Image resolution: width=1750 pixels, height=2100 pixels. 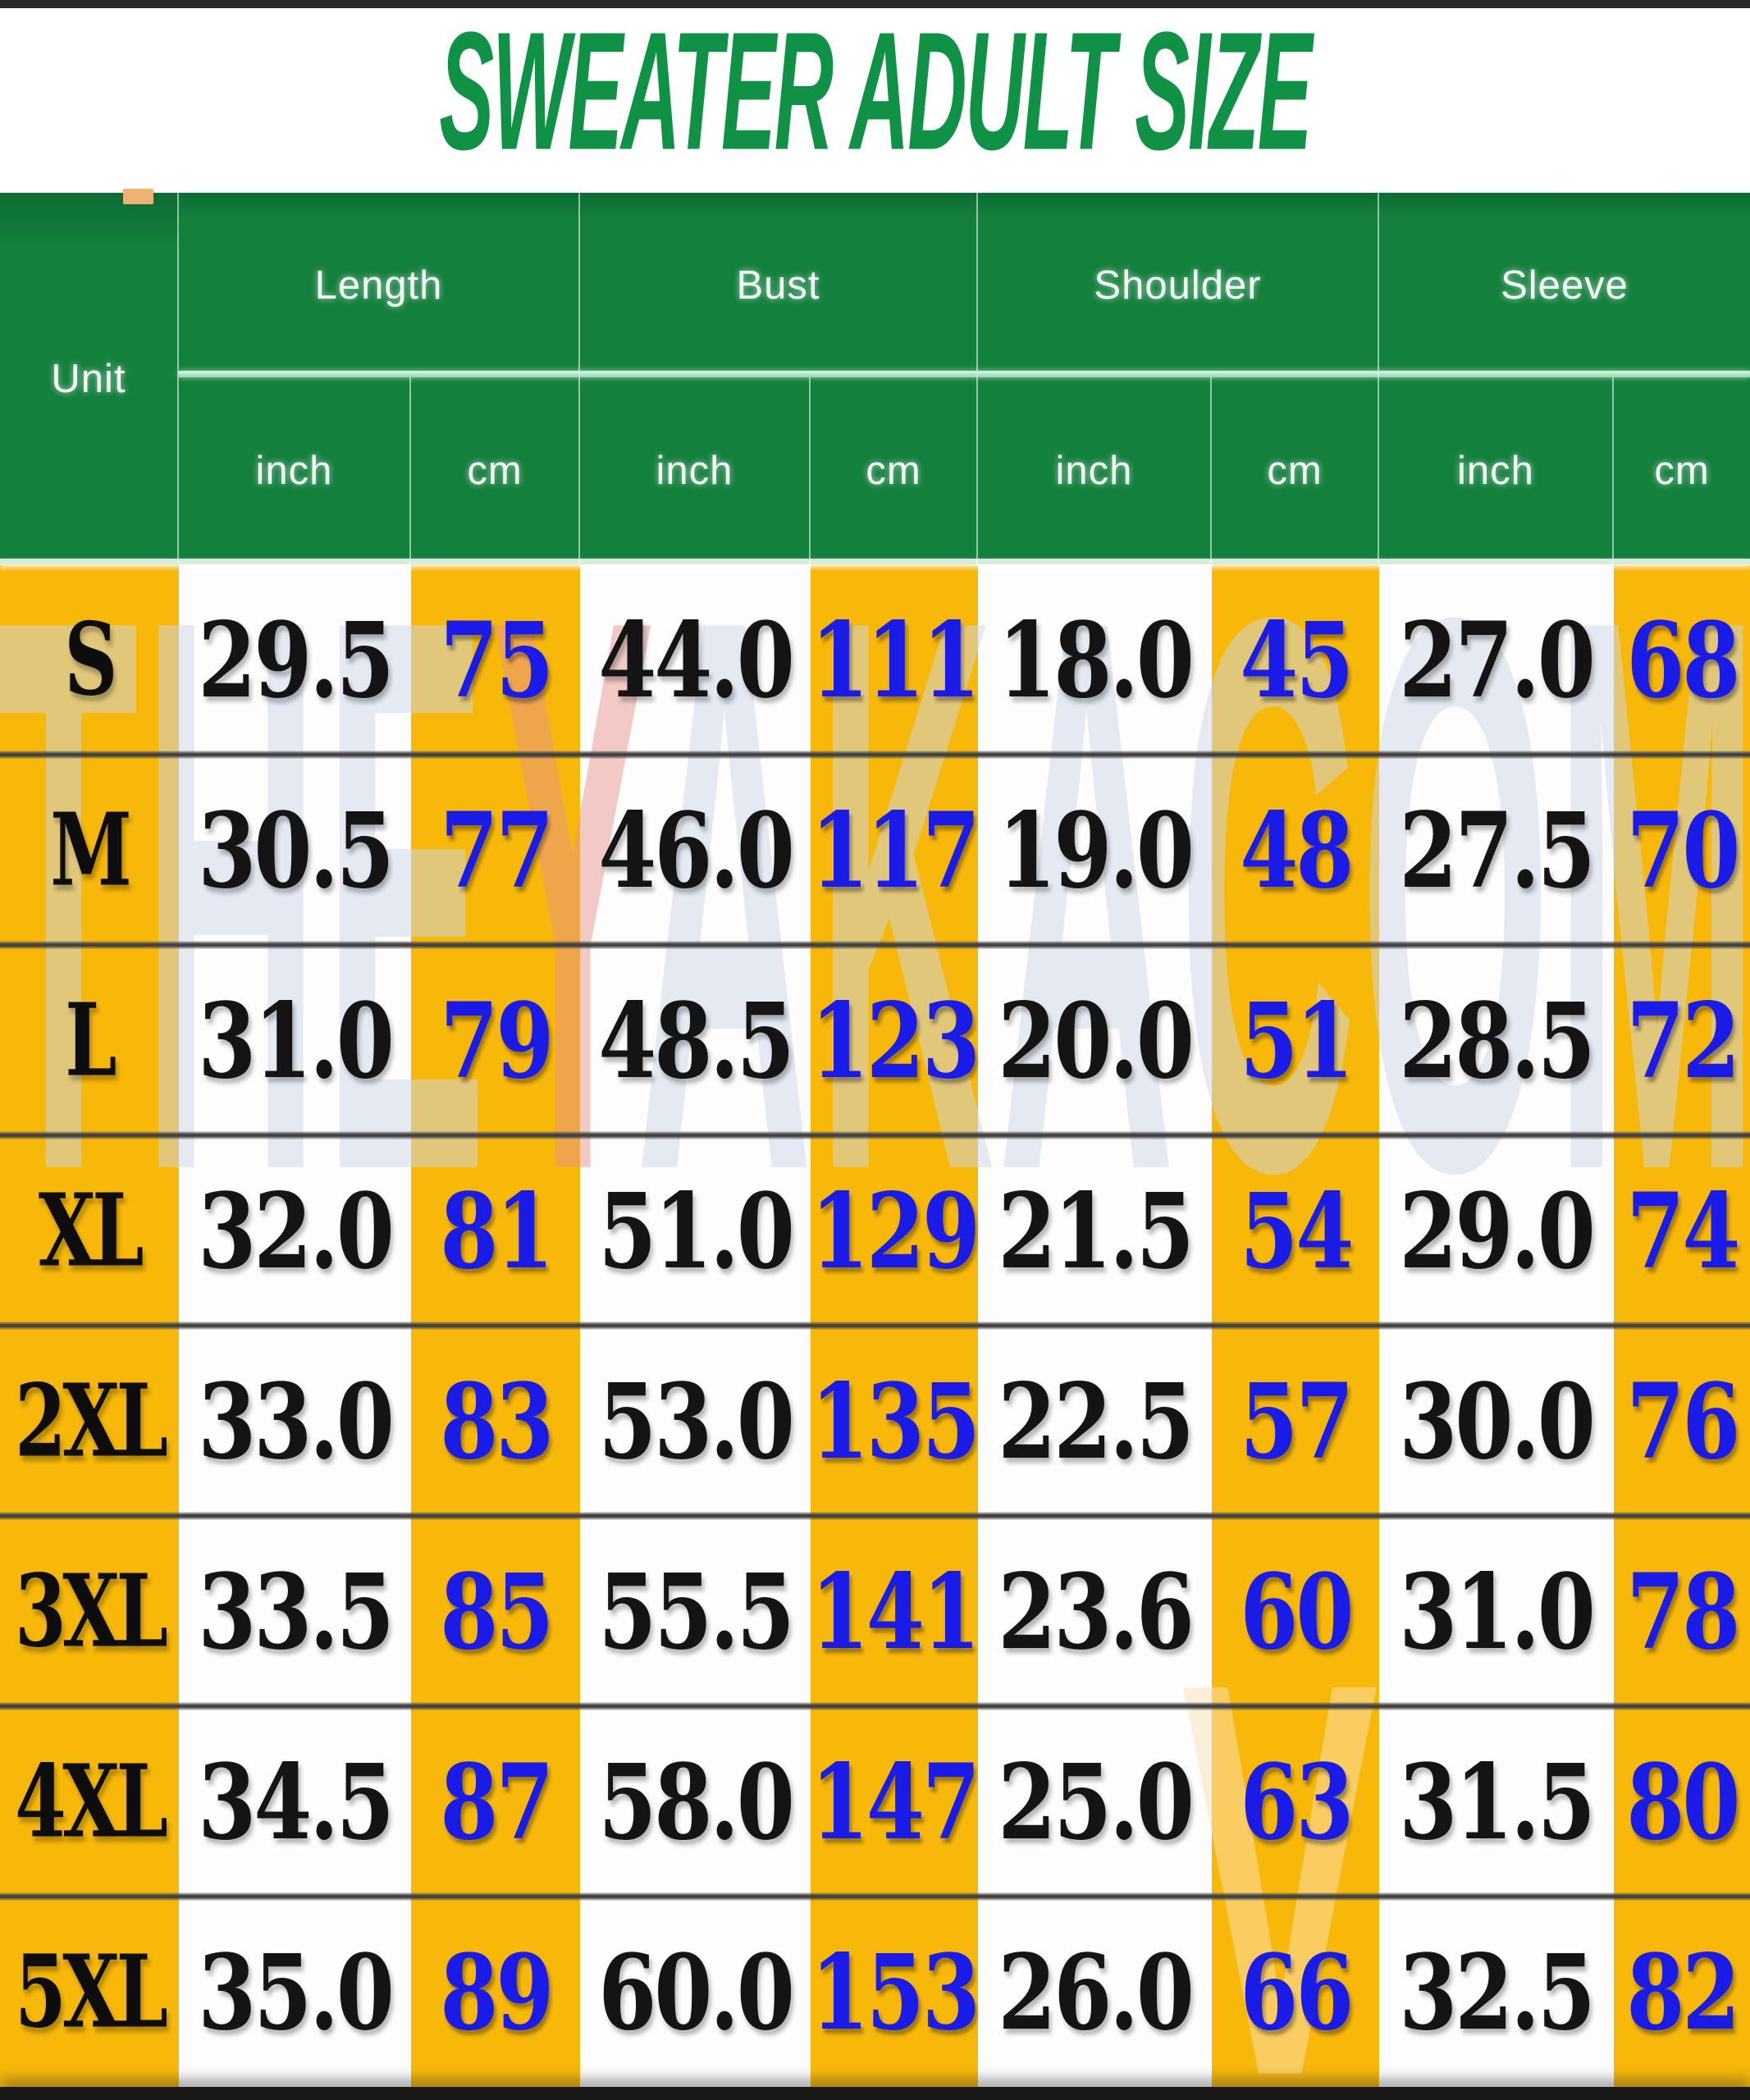 What do you see at coordinates (1295, 1611) in the screenshot?
I see `value-cell: 60` at bounding box center [1295, 1611].